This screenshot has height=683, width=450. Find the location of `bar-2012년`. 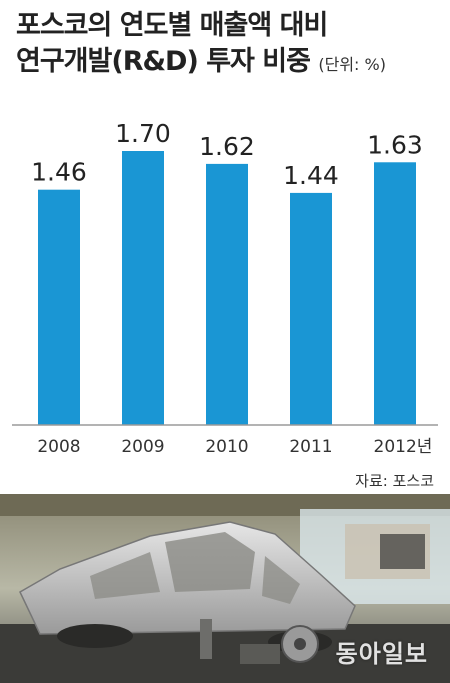

bar-2012년 is located at coordinates (395, 293).